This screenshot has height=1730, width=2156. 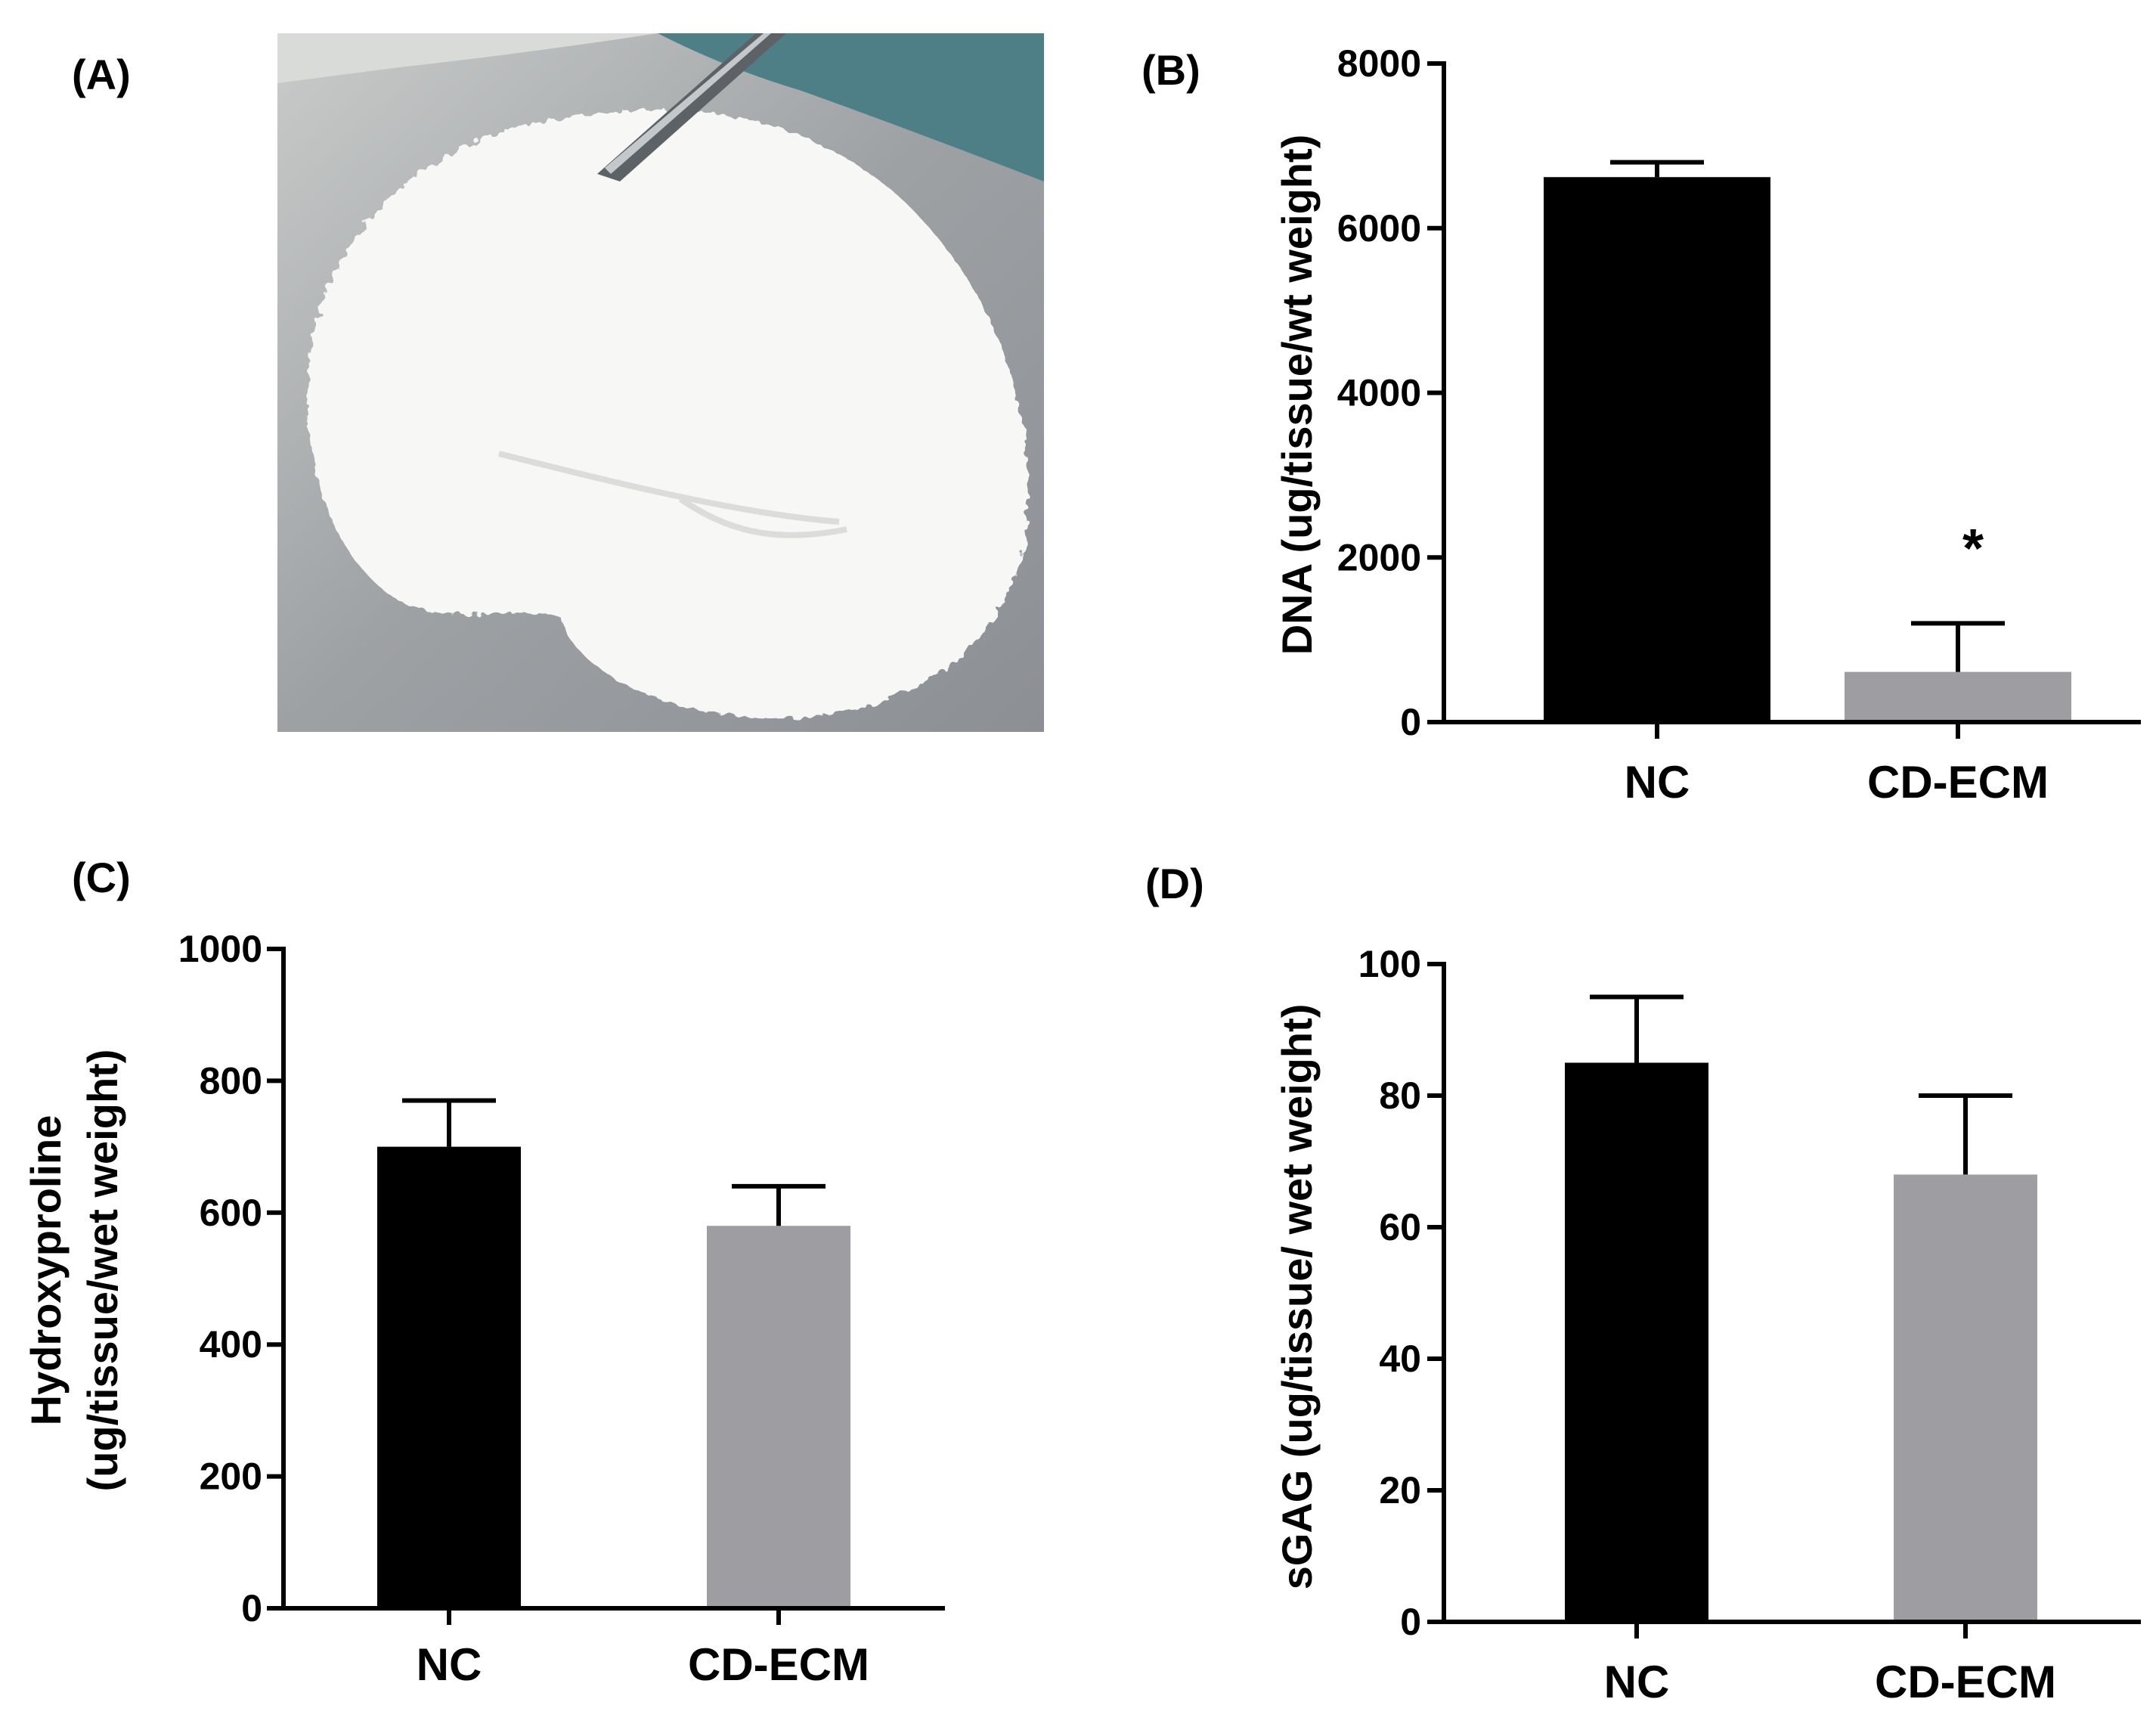 What do you see at coordinates (231, 1477) in the screenshot?
I see `panel-c-y-tick-label-1: 200` at bounding box center [231, 1477].